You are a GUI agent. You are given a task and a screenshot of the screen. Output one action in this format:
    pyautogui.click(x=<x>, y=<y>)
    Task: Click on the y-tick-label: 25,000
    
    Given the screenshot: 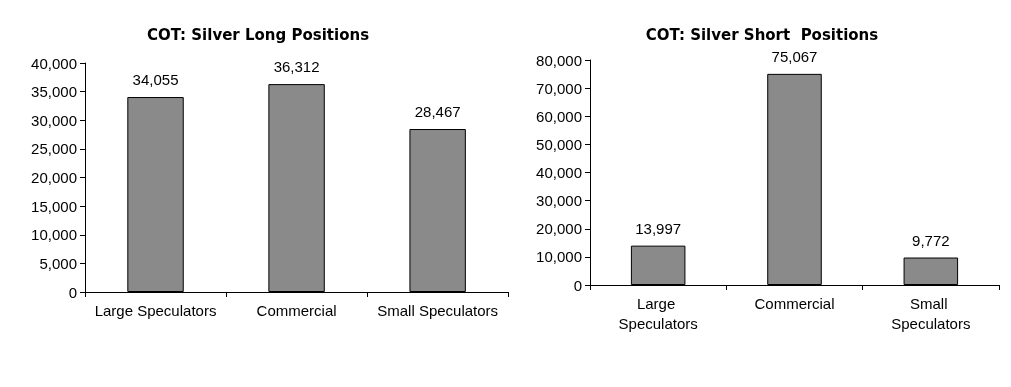 What is the action you would take?
    pyautogui.click(x=54, y=149)
    